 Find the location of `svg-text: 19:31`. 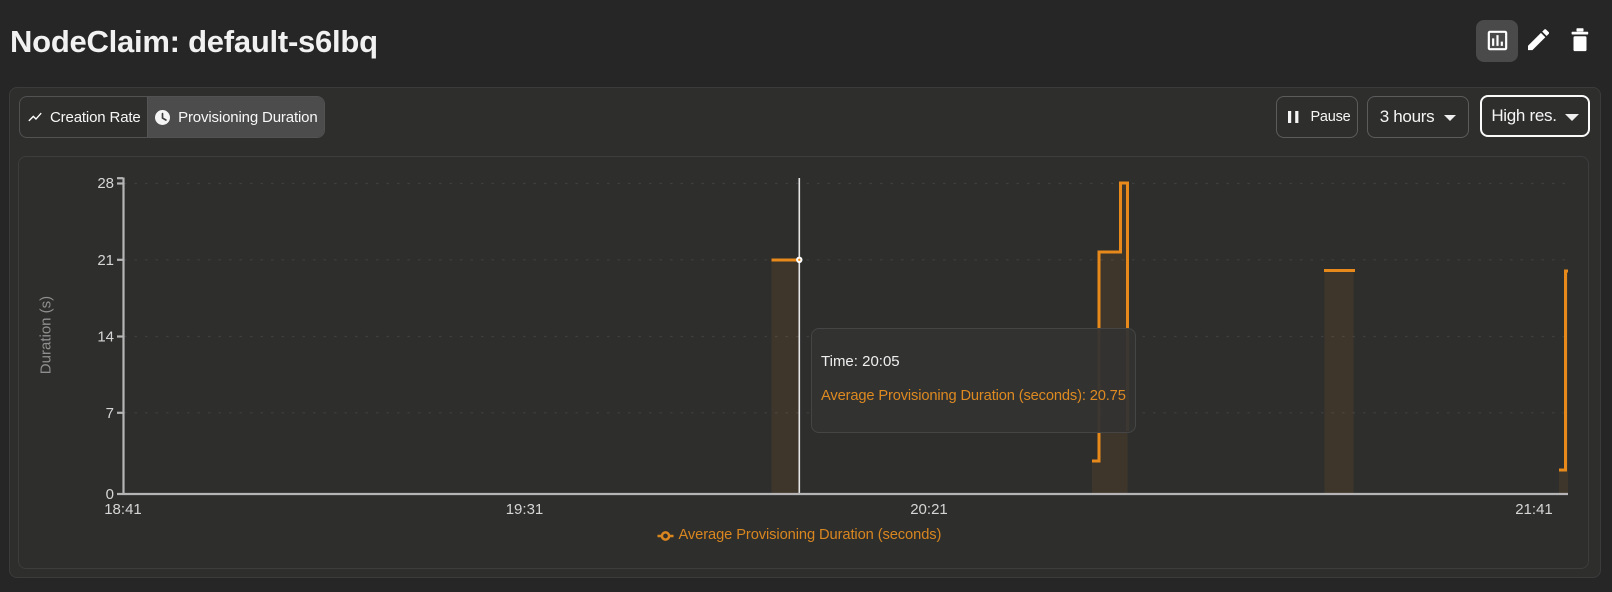

svg-text: 19:31 is located at coordinates (525, 509).